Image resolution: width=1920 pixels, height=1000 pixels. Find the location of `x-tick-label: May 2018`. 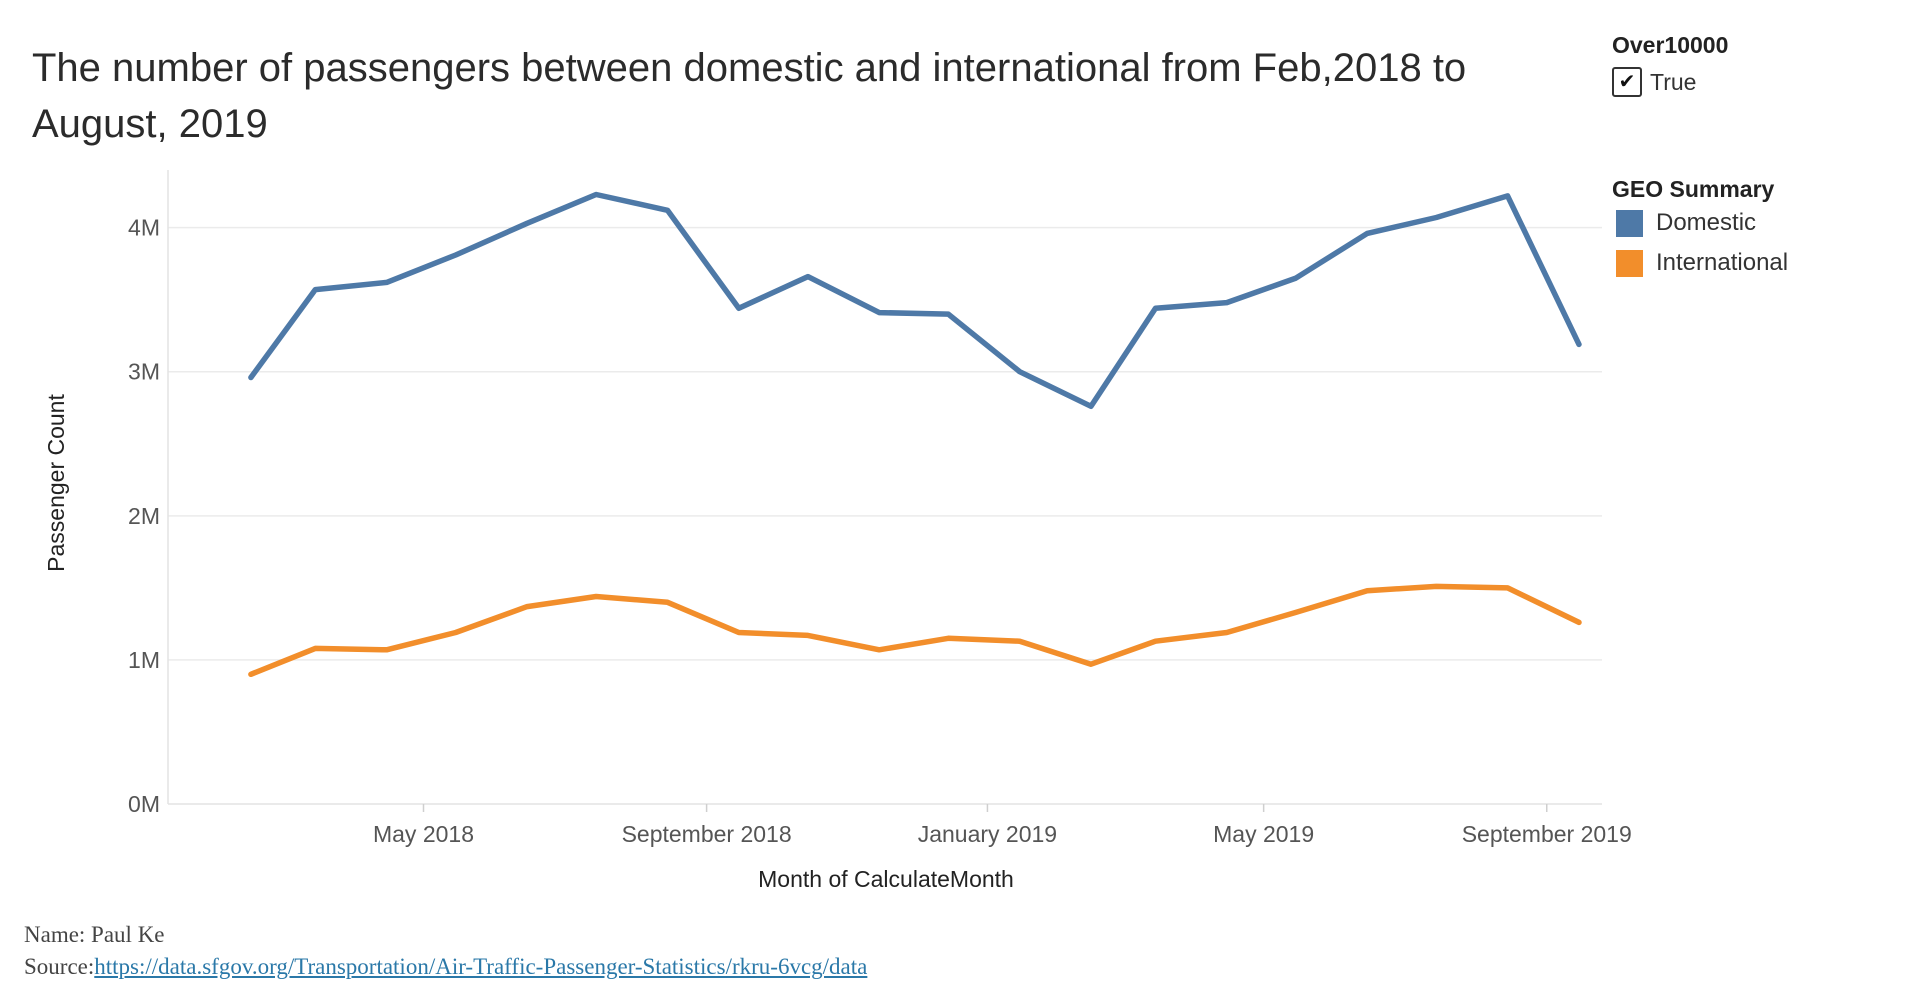

x-tick-label: May 2018 is located at coordinates (423, 834).